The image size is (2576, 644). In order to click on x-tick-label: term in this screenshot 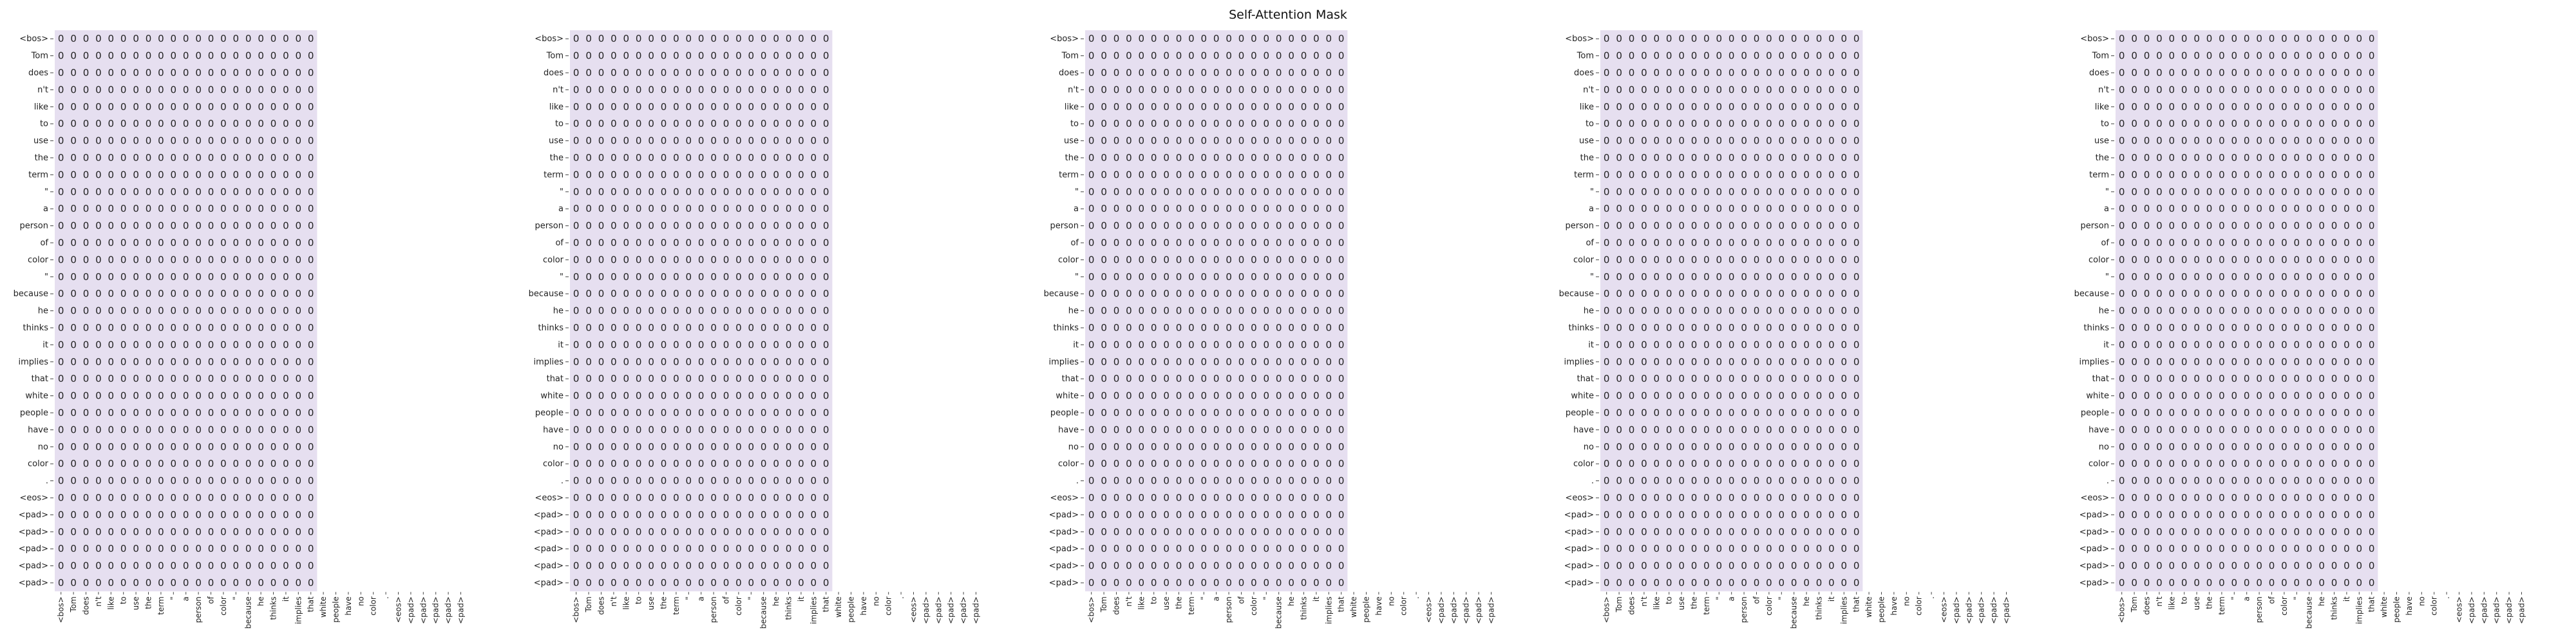, I will do `click(1191, 605)`.